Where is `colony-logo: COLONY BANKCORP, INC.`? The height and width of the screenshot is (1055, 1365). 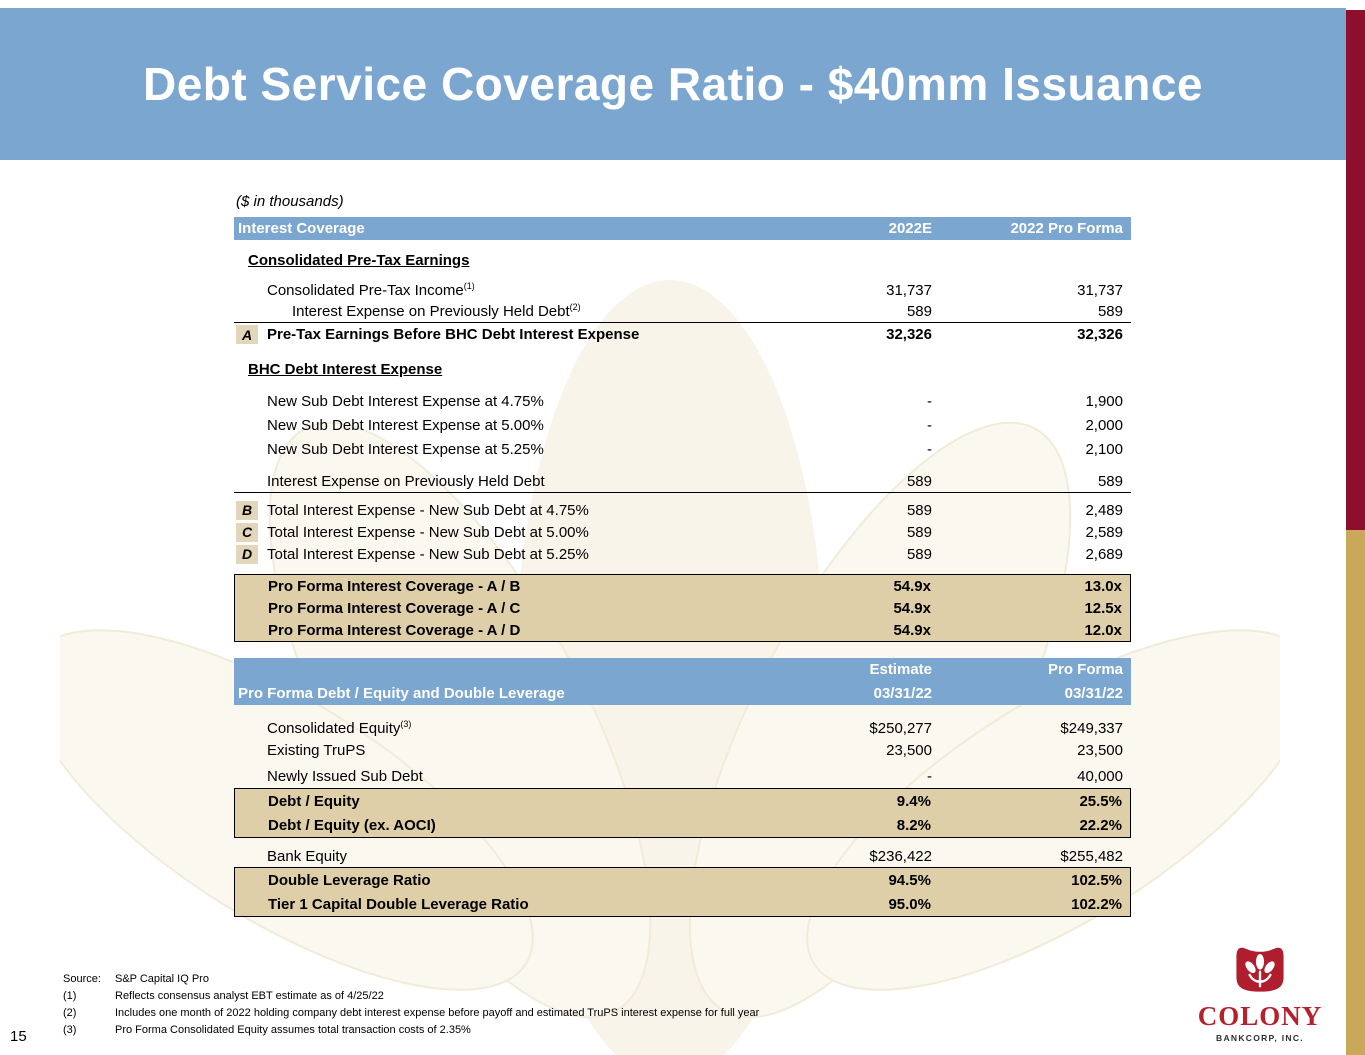
colony-logo: COLONY BANKCORP, INC. is located at coordinates (1260, 993).